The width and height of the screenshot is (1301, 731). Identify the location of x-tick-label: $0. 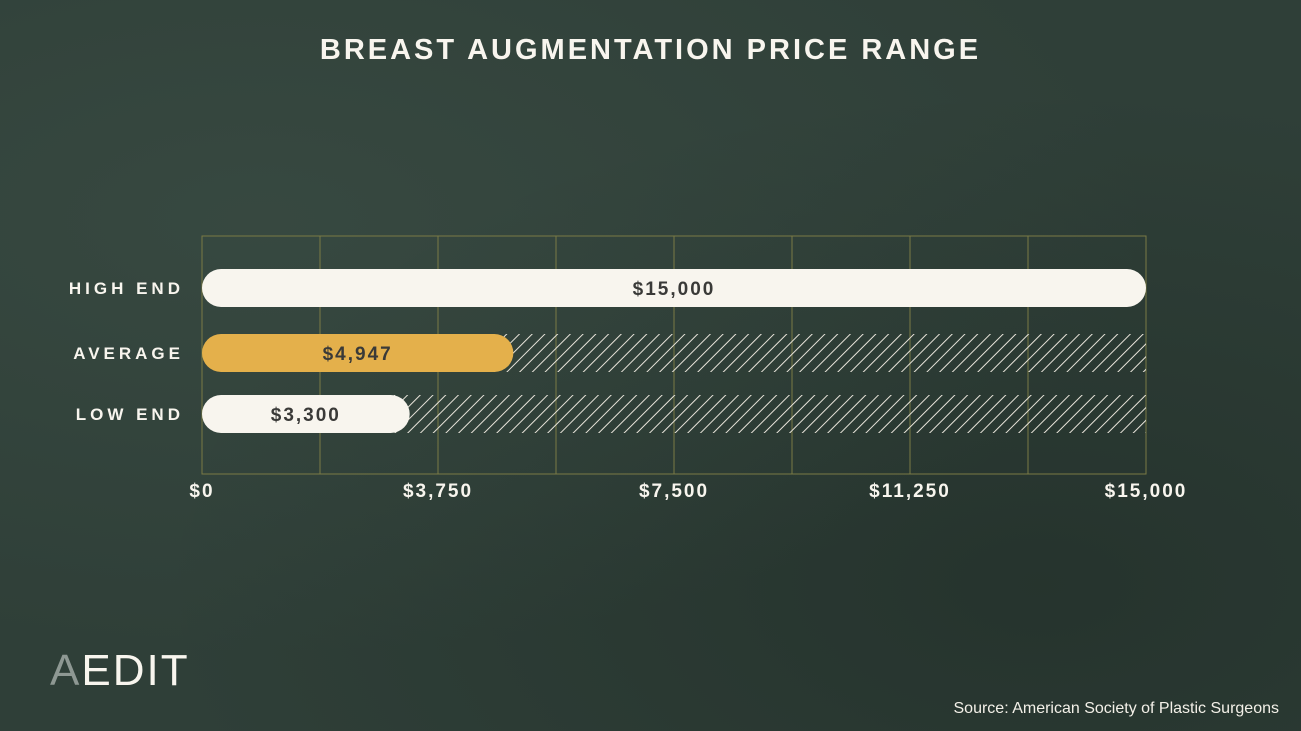
(201, 491).